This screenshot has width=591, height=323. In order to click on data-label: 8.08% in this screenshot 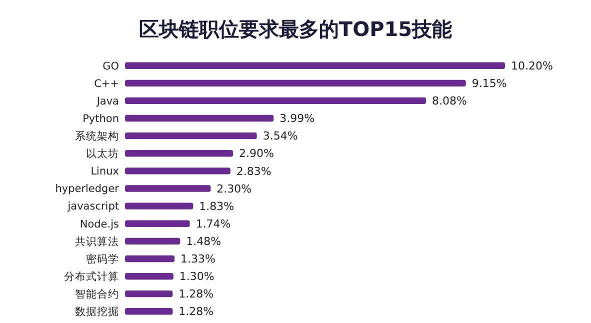, I will do `click(449, 101)`.